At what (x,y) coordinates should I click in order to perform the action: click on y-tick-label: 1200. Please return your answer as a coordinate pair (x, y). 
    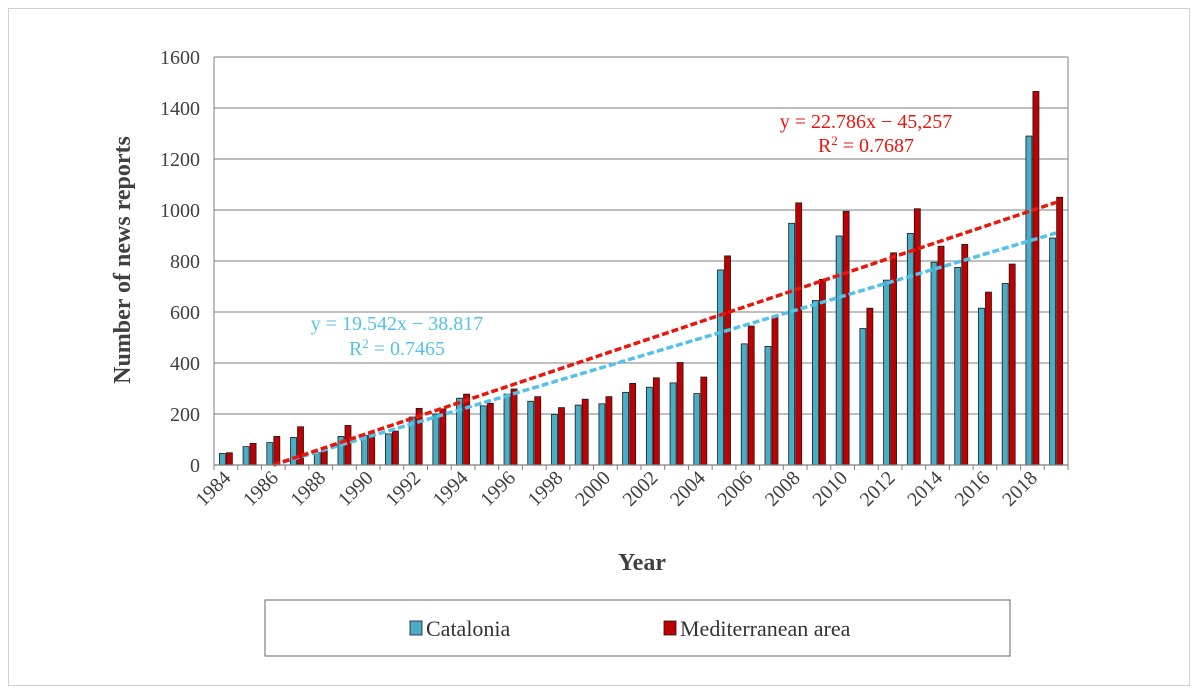
    Looking at the image, I should click on (180, 160).